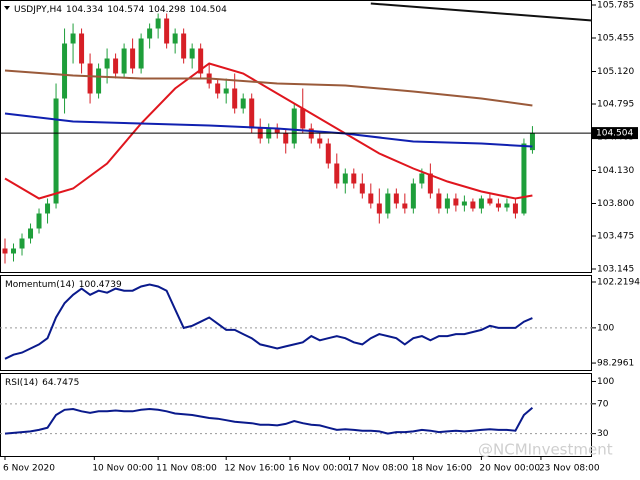 The height and width of the screenshot is (480, 640). What do you see at coordinates (618, 283) in the screenshot?
I see `y-tick-label: 102.2194` at bounding box center [618, 283].